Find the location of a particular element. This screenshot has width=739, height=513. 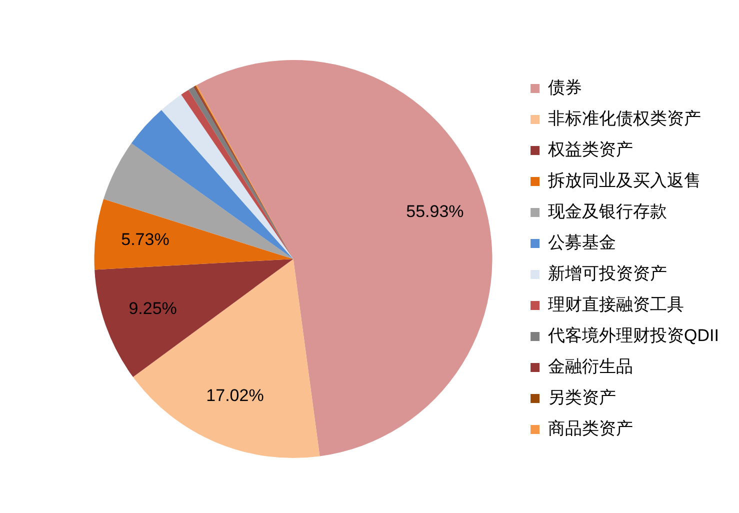

legend-label: 商品类资产 is located at coordinates (591, 428).